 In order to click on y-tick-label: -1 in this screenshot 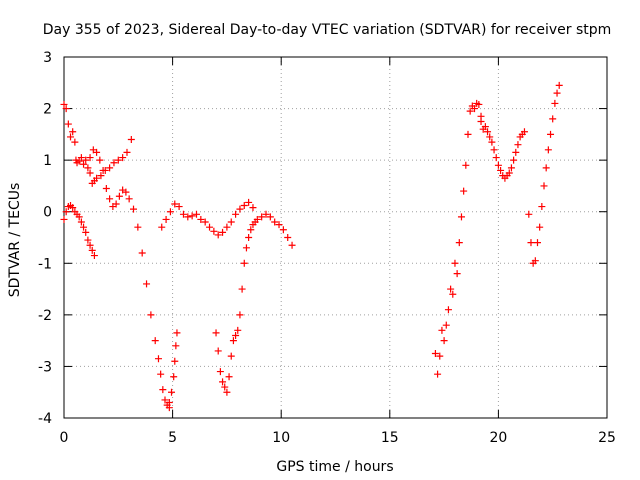, I will do `click(45, 264)`.